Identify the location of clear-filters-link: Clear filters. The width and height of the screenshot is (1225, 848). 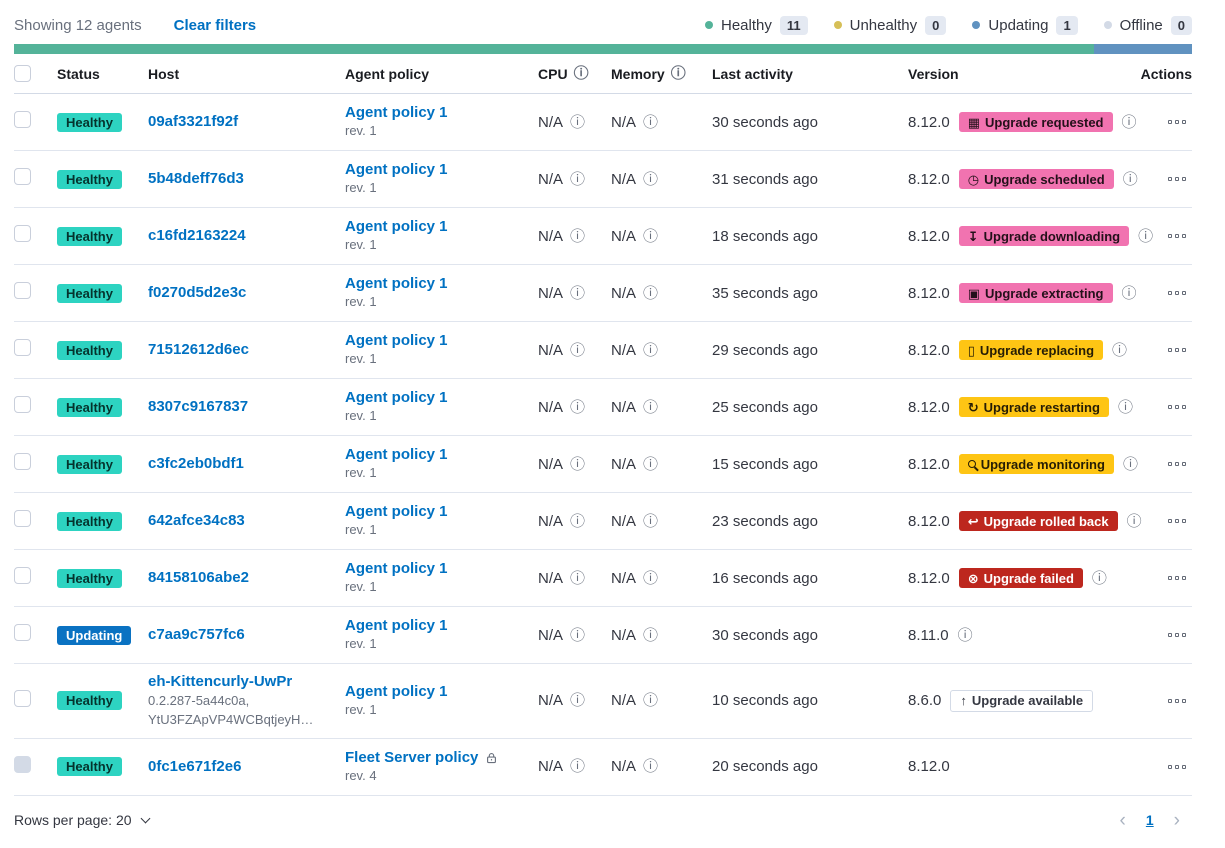
(215, 25).